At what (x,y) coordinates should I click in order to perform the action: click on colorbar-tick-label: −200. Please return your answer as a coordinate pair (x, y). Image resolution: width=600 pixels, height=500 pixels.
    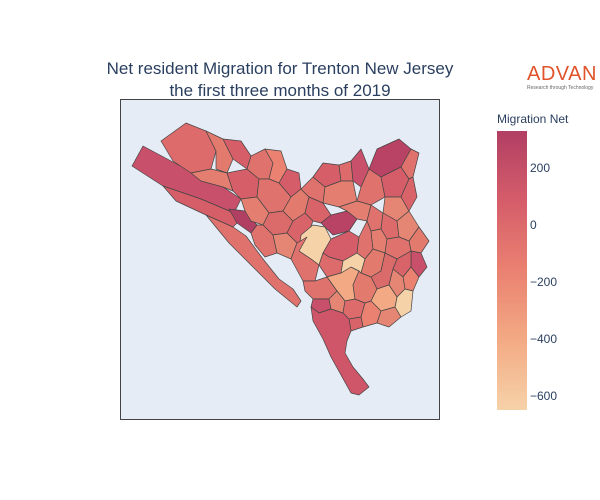
    Looking at the image, I should click on (544, 281).